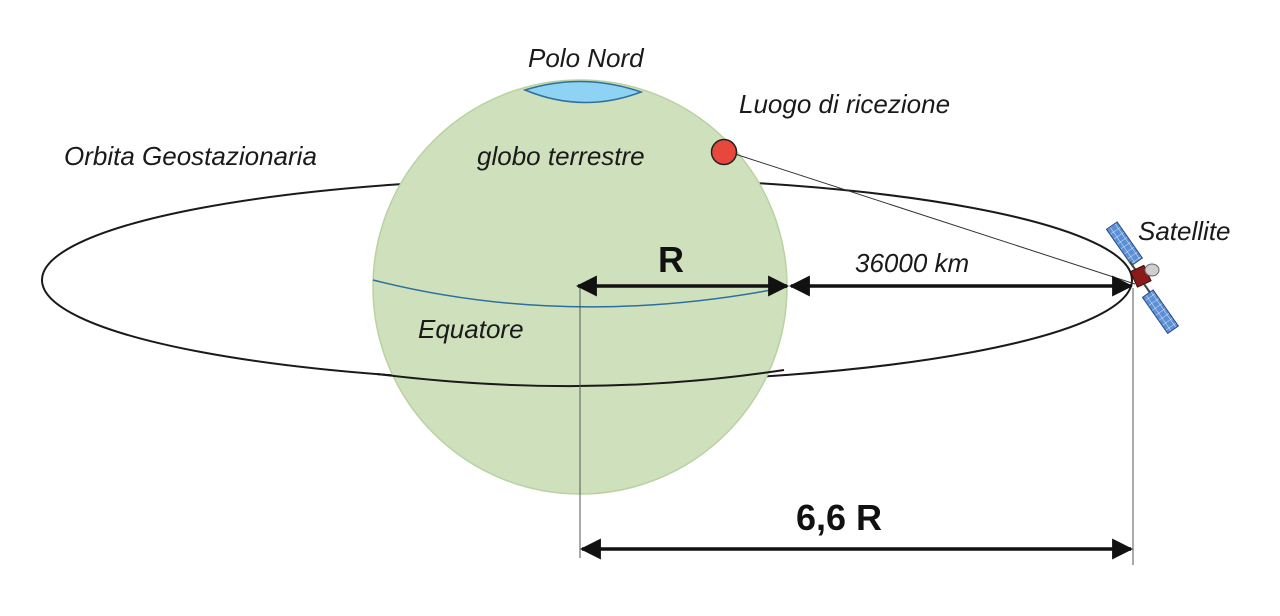 The height and width of the screenshot is (616, 1280). I want to click on location-dot-icon, so click(724, 152).